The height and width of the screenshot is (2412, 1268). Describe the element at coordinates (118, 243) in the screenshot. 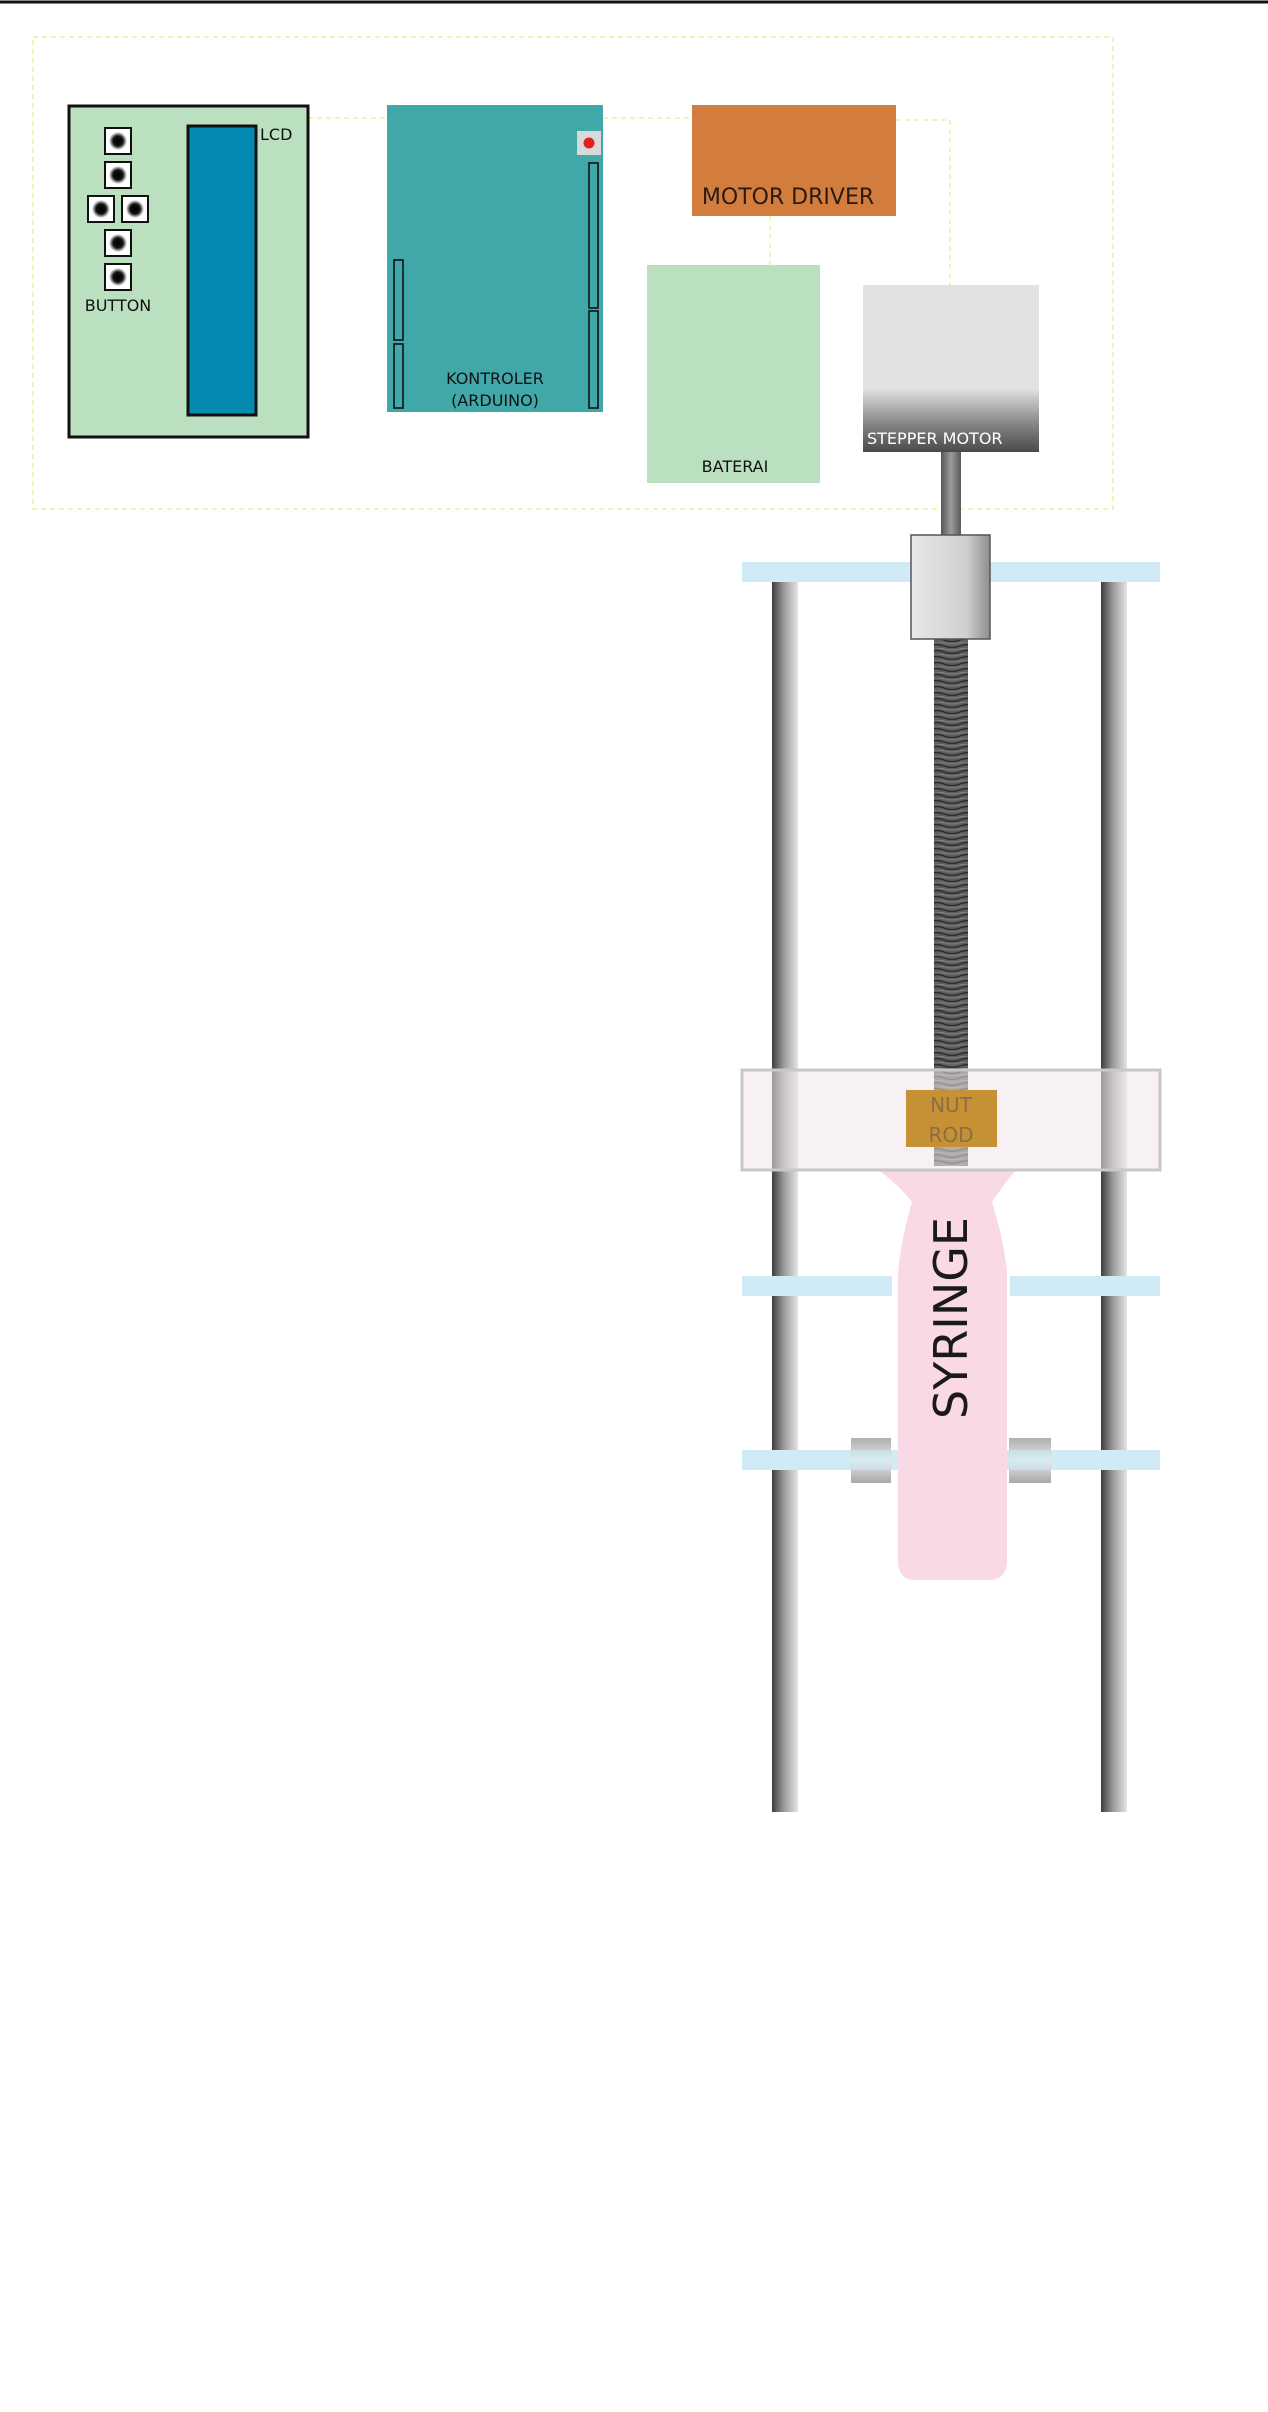

I see `button-5-cap` at that location.